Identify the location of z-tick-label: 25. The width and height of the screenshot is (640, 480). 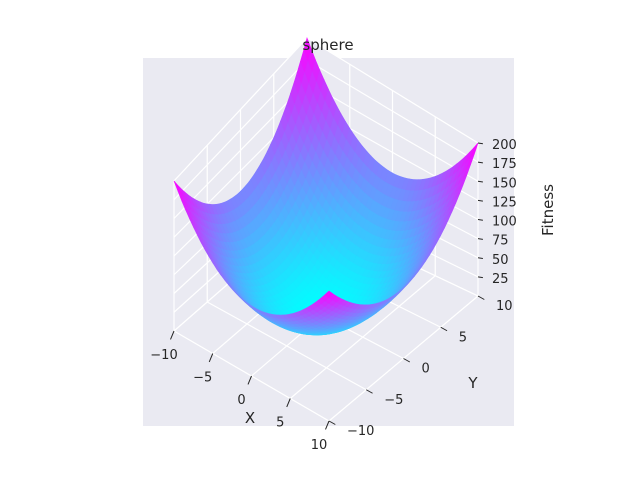
(500, 279).